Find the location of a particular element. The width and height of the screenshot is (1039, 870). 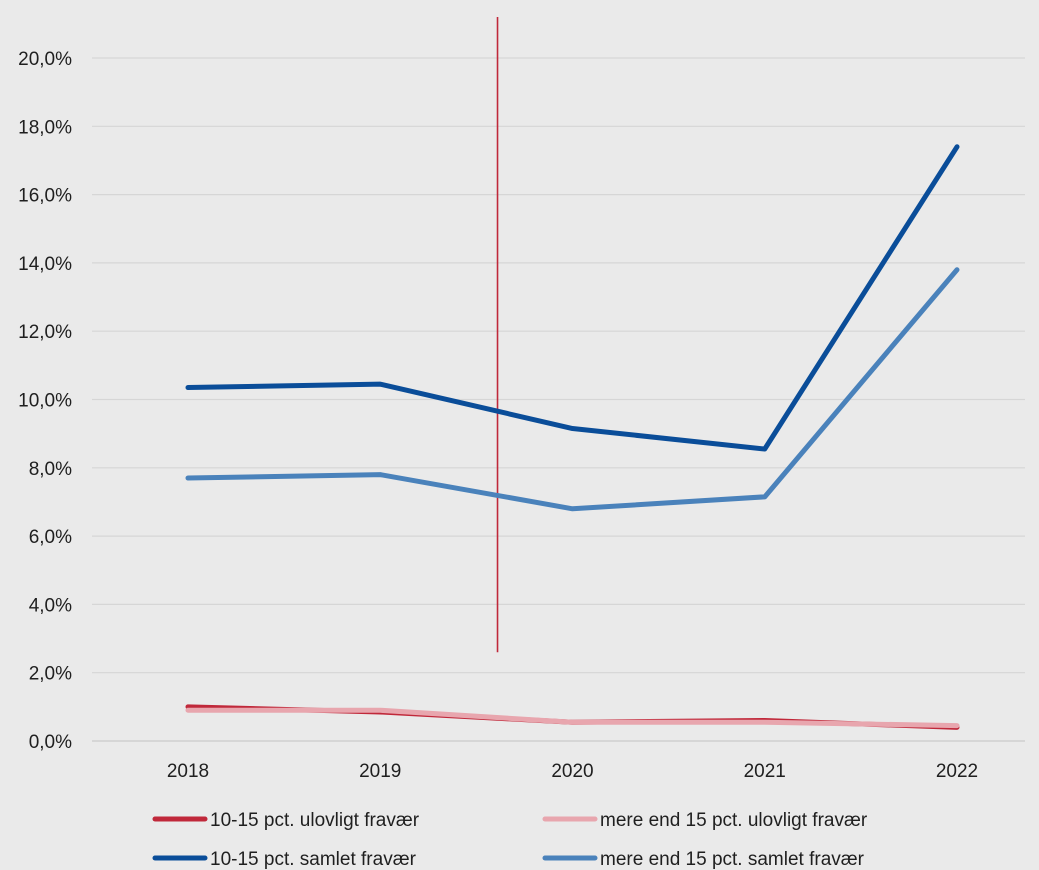

y-tick-label: 18,0% is located at coordinates (45, 127).